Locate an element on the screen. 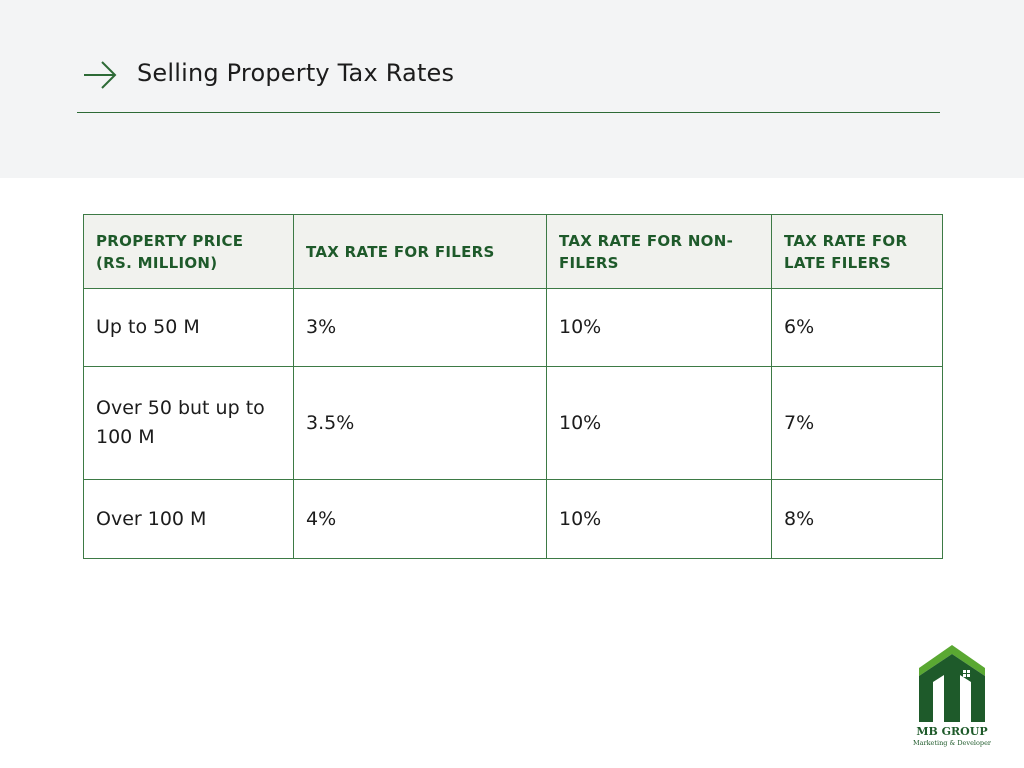 This screenshot has width=1024, height=768. column-header: TAX RATE FOR LATE FILERS is located at coordinates (857, 251).